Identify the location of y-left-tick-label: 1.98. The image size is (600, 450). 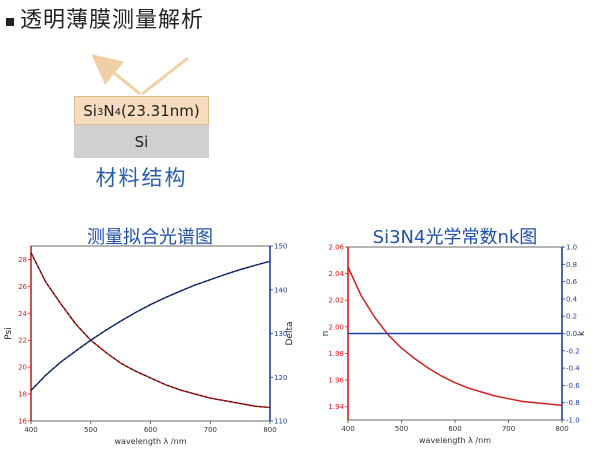
(336, 354).